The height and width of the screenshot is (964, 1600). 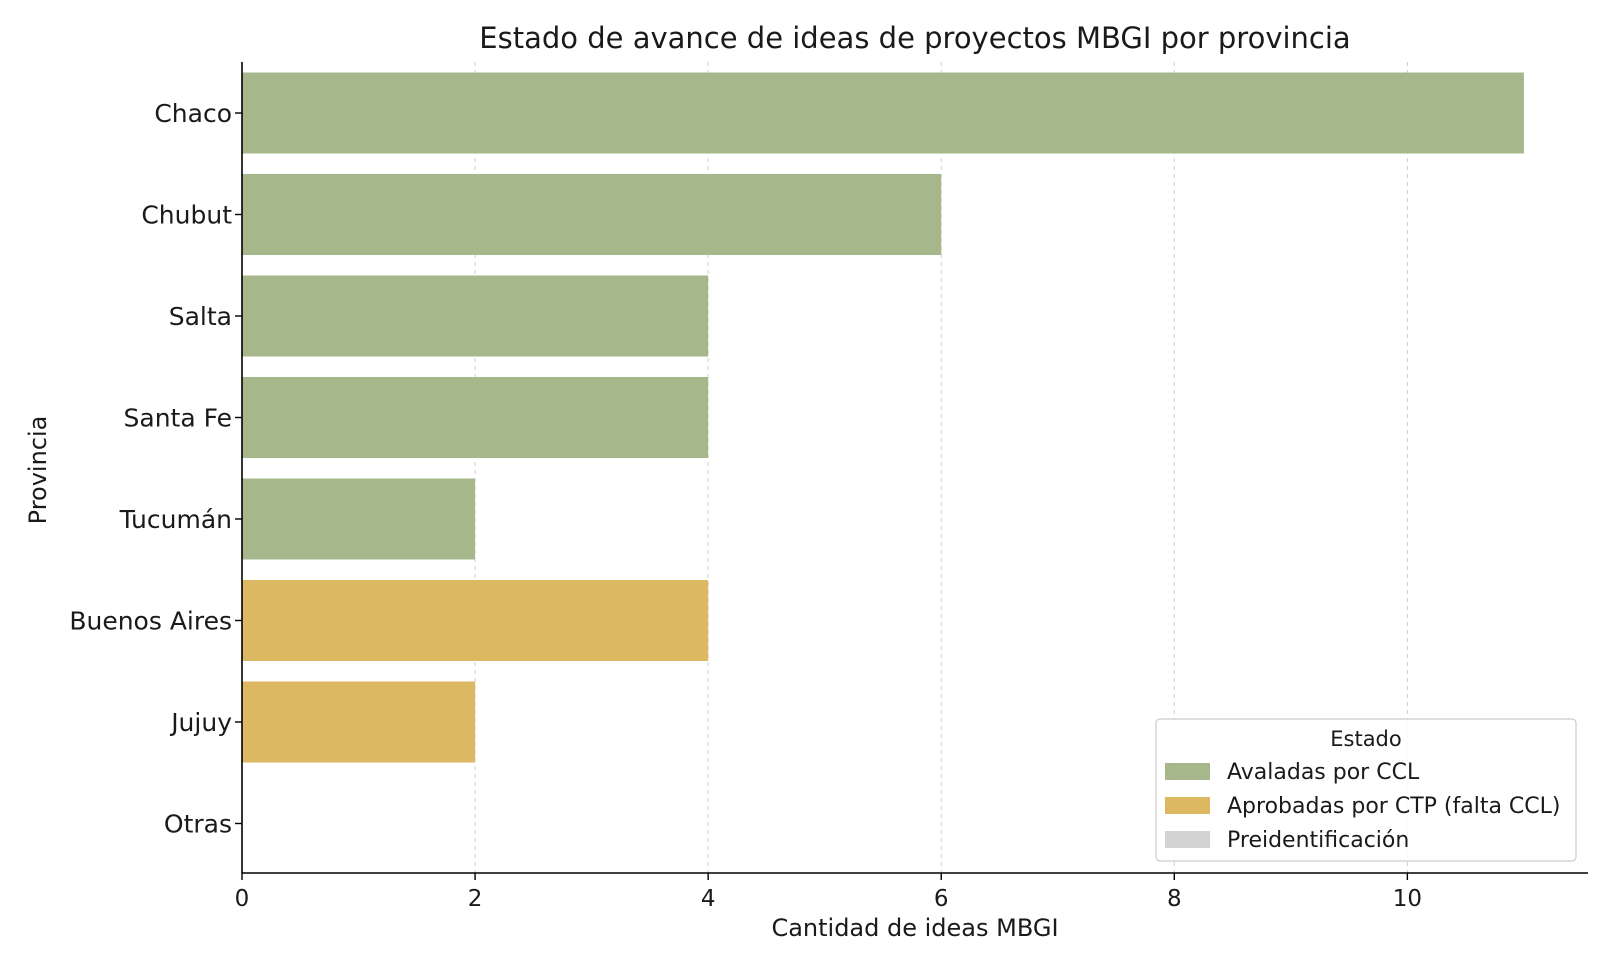 I want to click on x-tick-label: 0, so click(x=242, y=899).